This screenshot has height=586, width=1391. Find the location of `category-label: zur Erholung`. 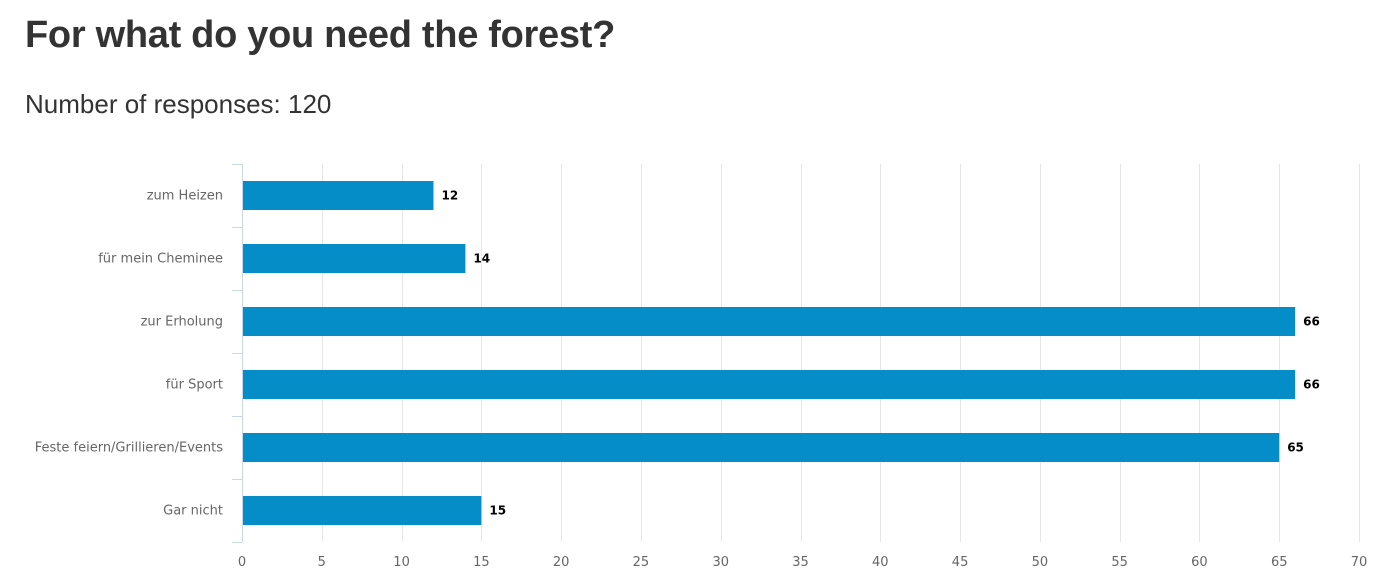

category-label: zur Erholung is located at coordinates (182, 322).